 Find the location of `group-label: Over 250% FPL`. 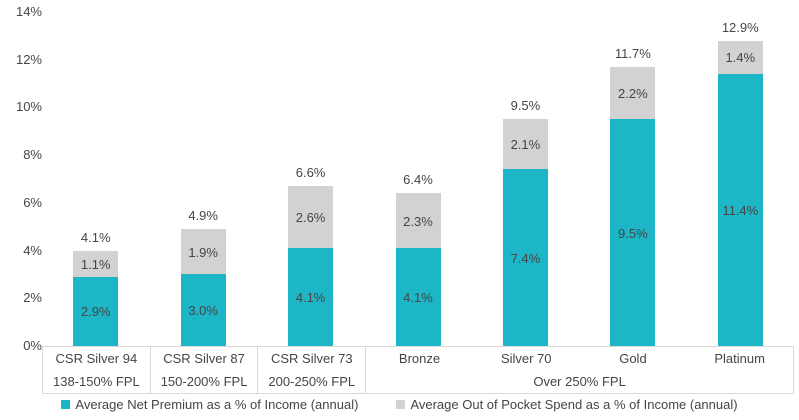

group-label: Over 250% FPL is located at coordinates (579, 381).